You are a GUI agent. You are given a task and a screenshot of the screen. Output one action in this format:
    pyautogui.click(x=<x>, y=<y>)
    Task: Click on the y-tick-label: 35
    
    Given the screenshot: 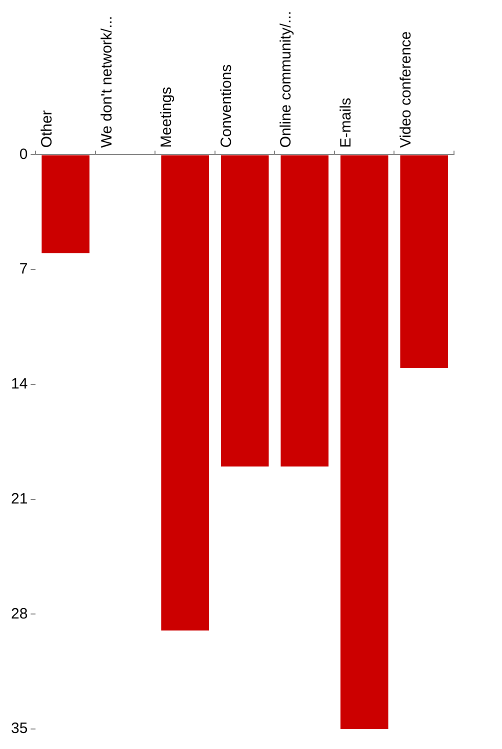 What is the action you would take?
    pyautogui.click(x=19, y=729)
    